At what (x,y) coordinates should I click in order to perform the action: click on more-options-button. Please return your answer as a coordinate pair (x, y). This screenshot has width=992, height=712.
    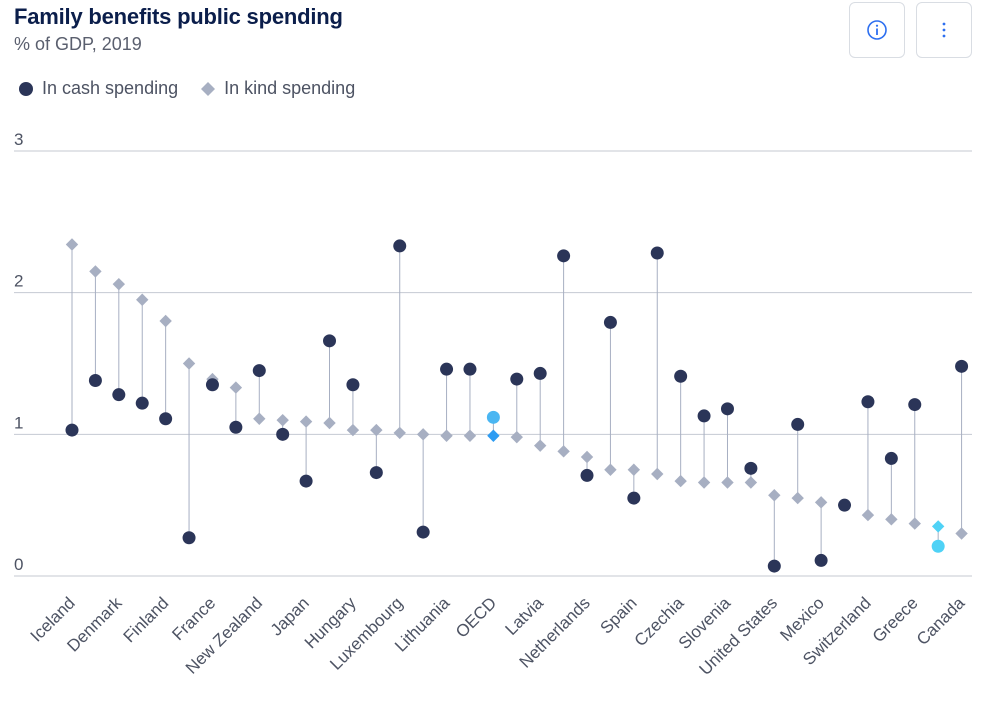
    Looking at the image, I should click on (944, 30).